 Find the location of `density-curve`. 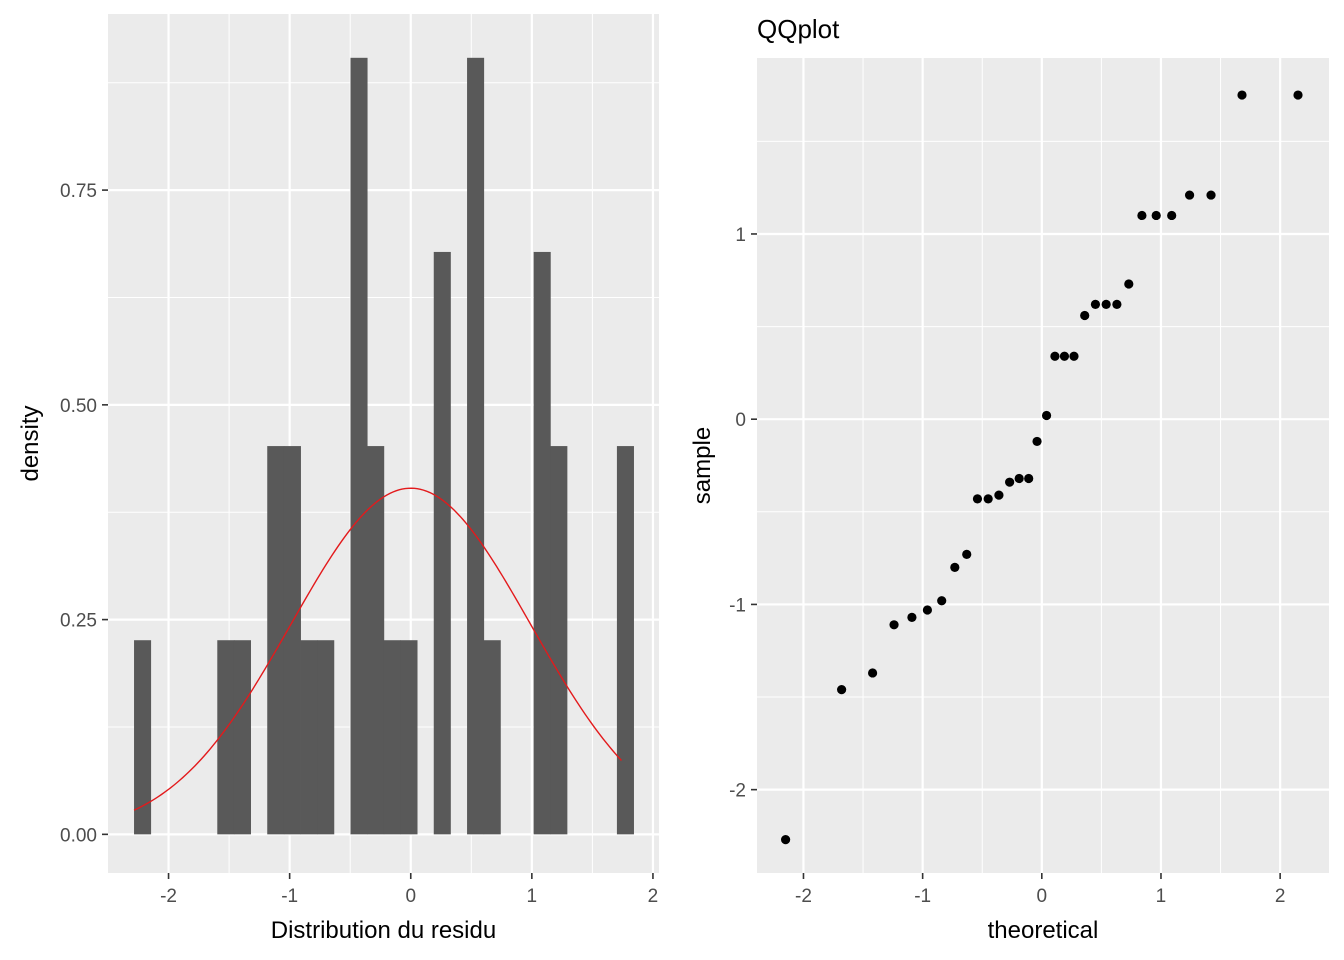

density-curve is located at coordinates (377, 649).